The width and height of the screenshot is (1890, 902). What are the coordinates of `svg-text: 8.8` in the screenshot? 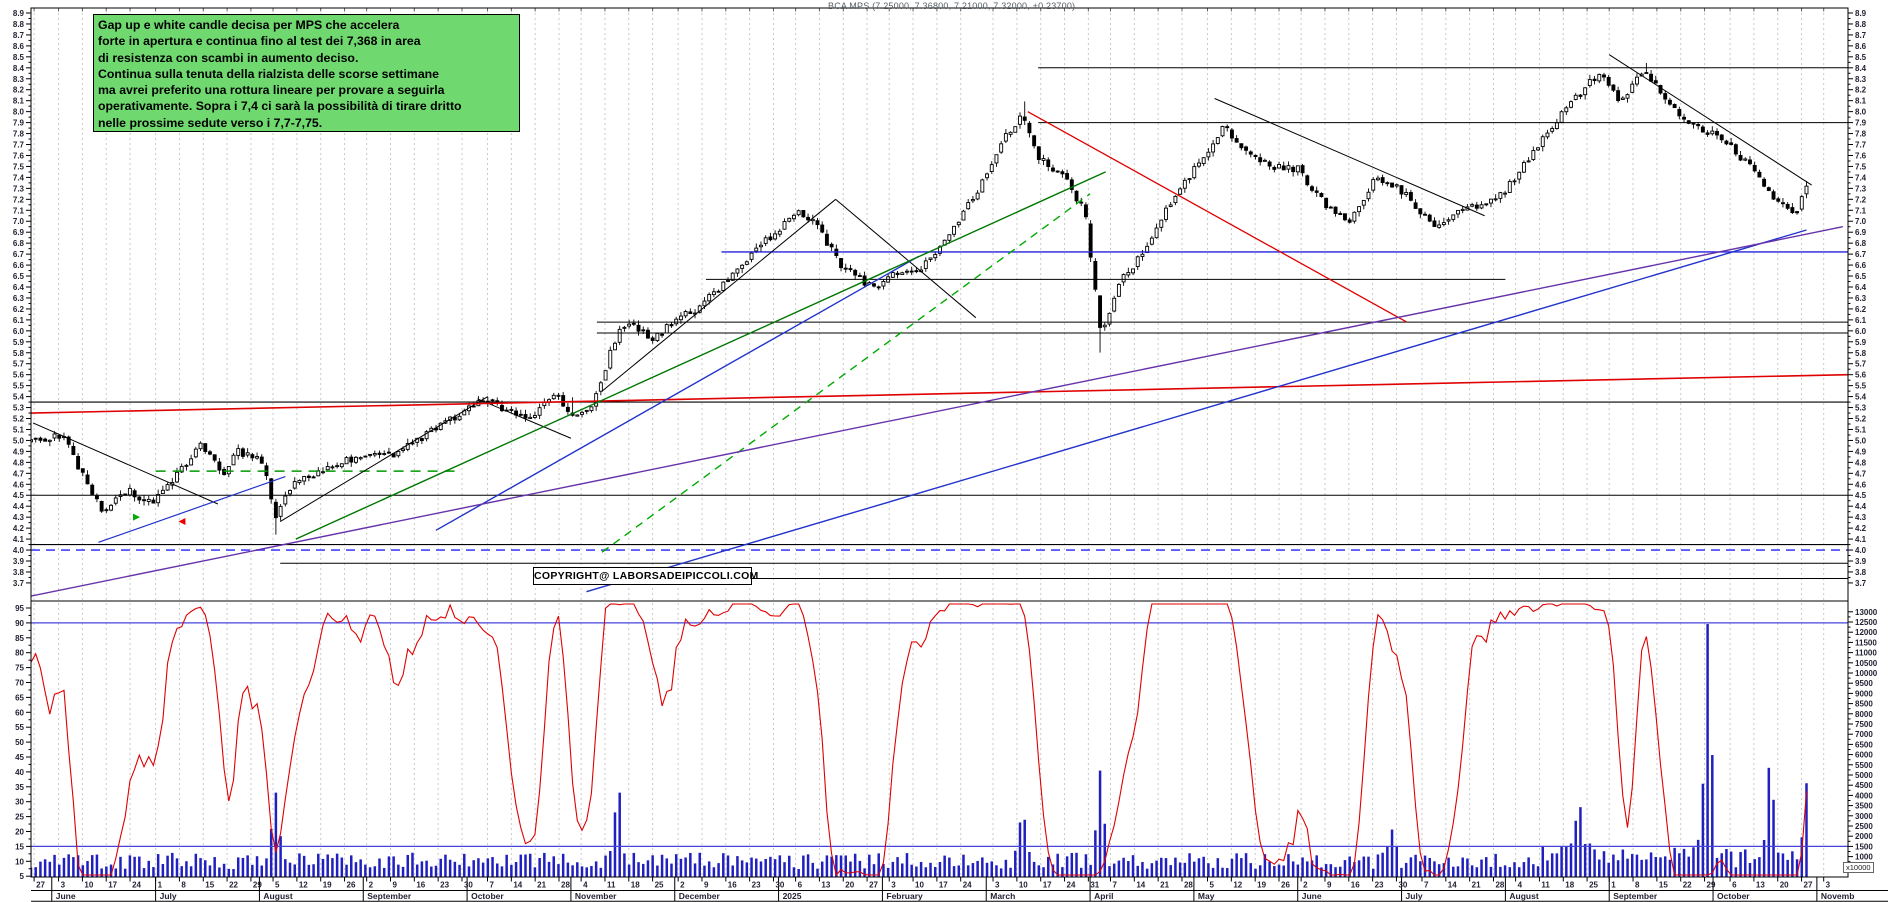 It's located at (1861, 24).